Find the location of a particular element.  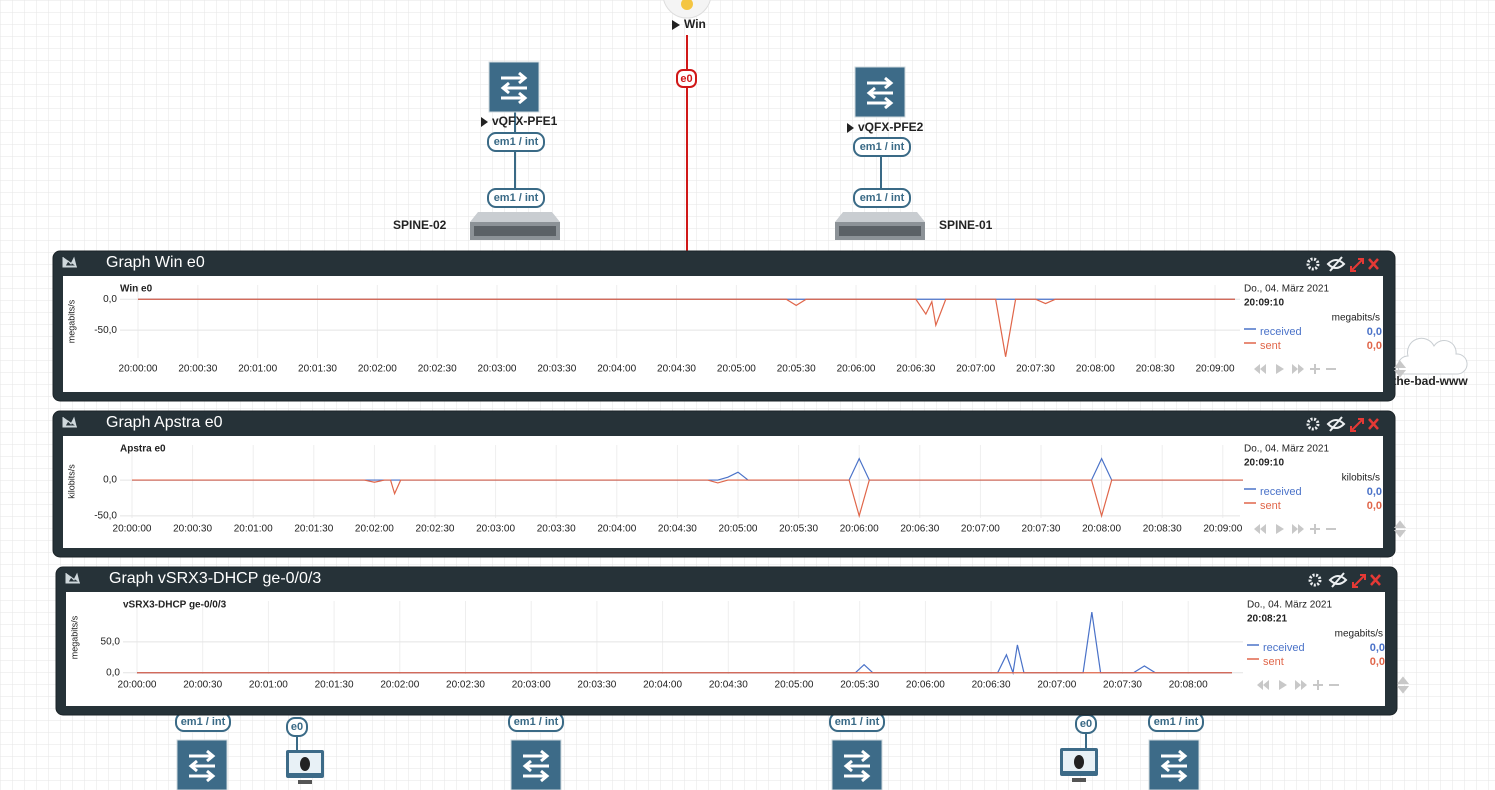

x-tick-label: 20:02:30 is located at coordinates (435, 529).